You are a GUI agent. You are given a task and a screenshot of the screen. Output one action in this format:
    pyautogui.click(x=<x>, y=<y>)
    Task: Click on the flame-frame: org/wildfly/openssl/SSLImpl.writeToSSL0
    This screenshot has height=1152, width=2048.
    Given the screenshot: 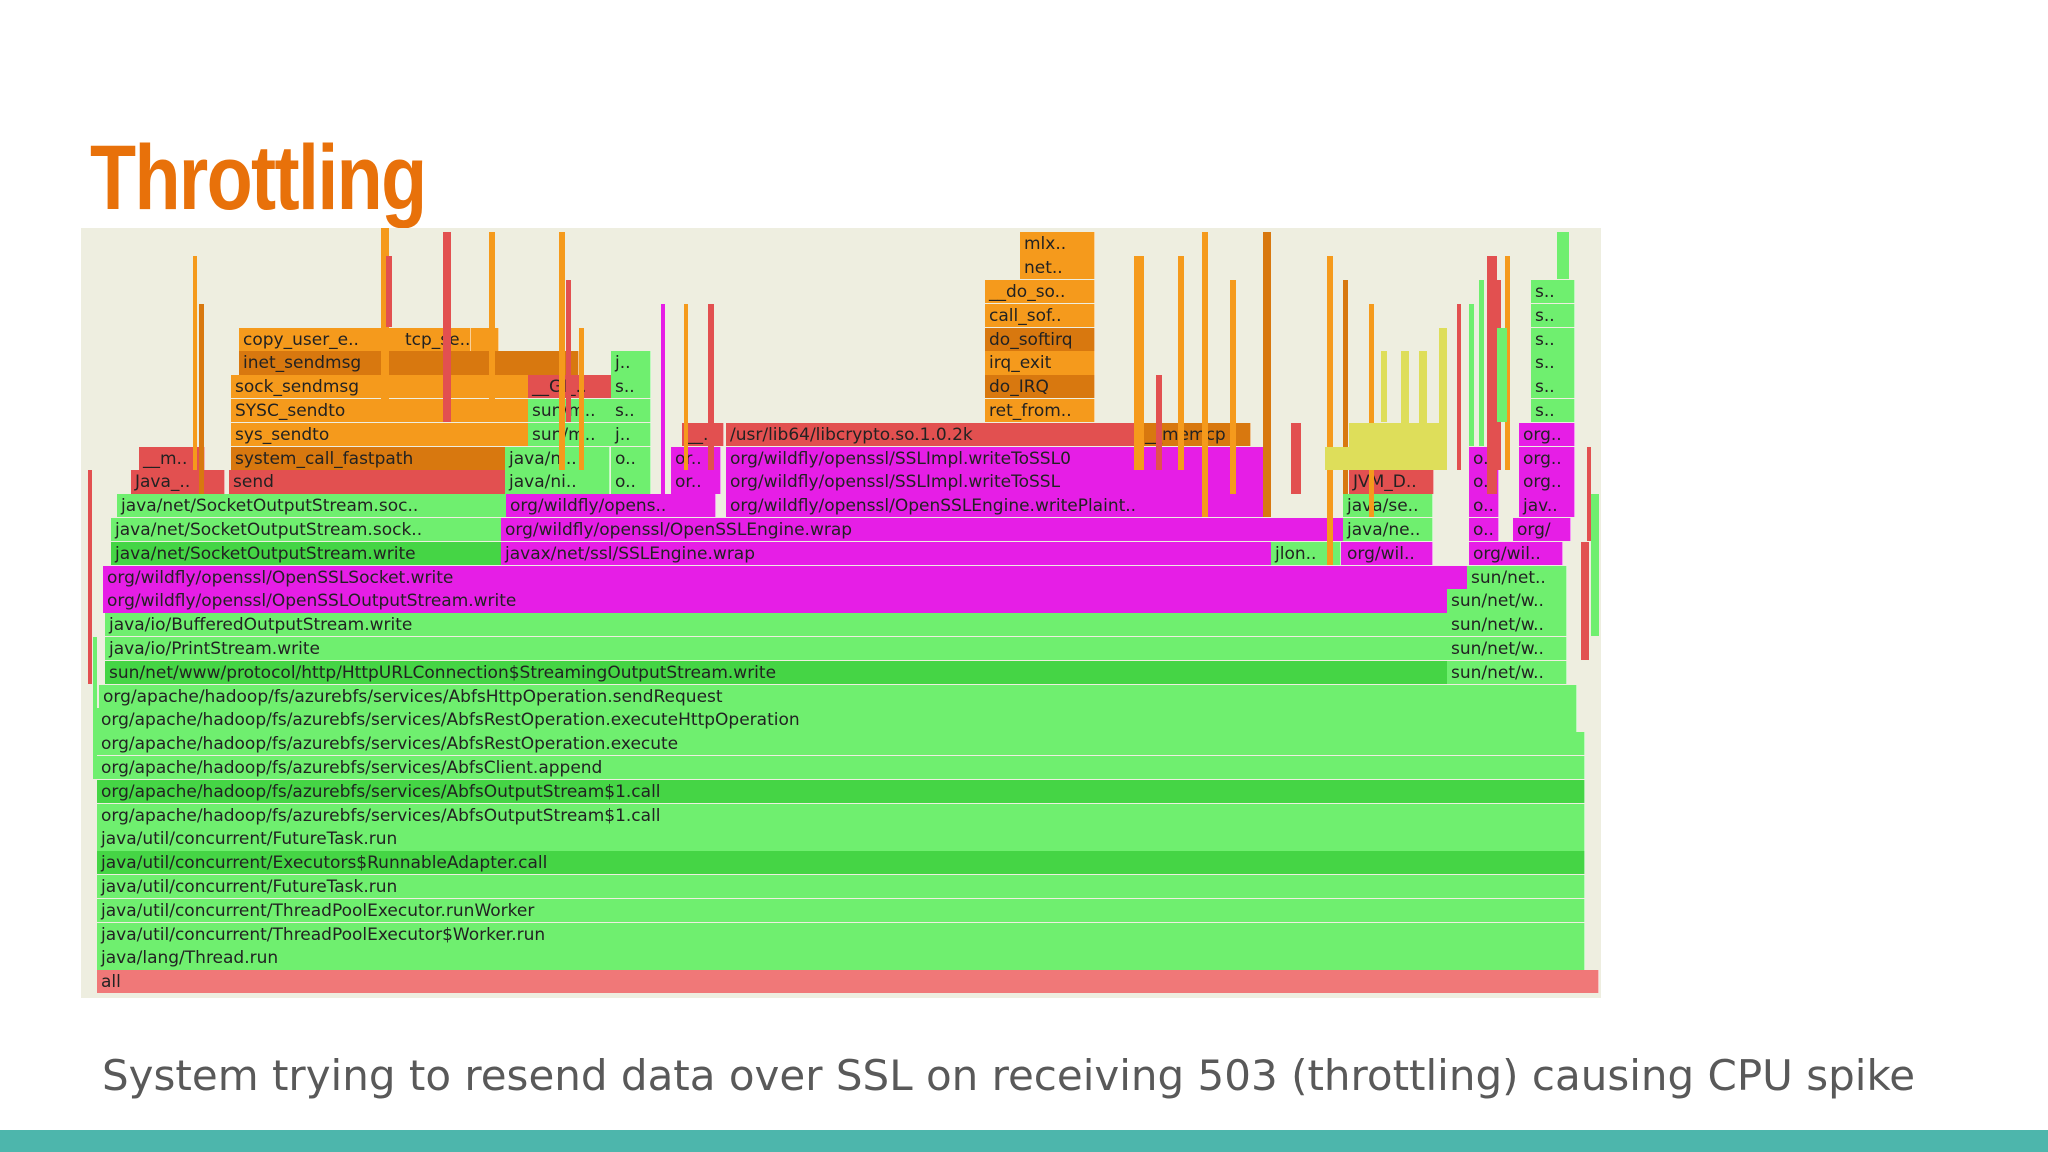 What is the action you would take?
    pyautogui.click(x=996, y=458)
    